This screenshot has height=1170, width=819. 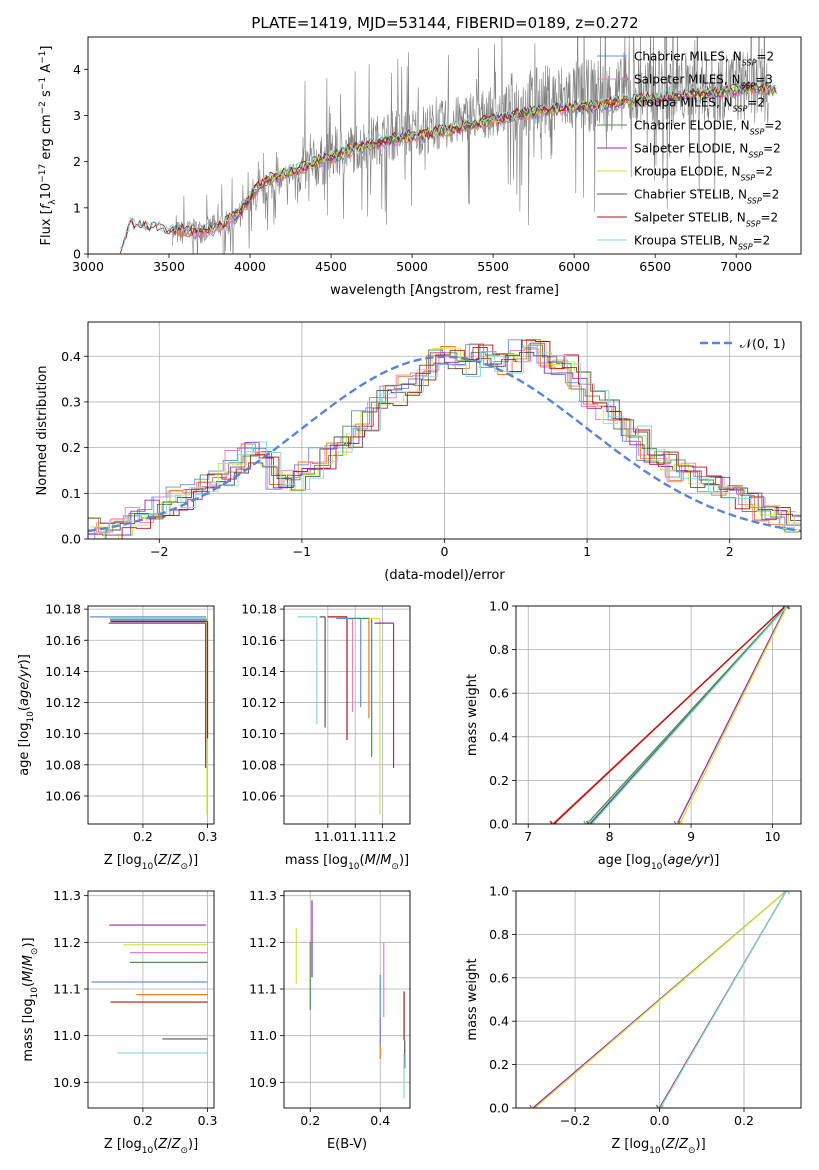 I want to click on x-tick-label: 7000, so click(x=736, y=266).